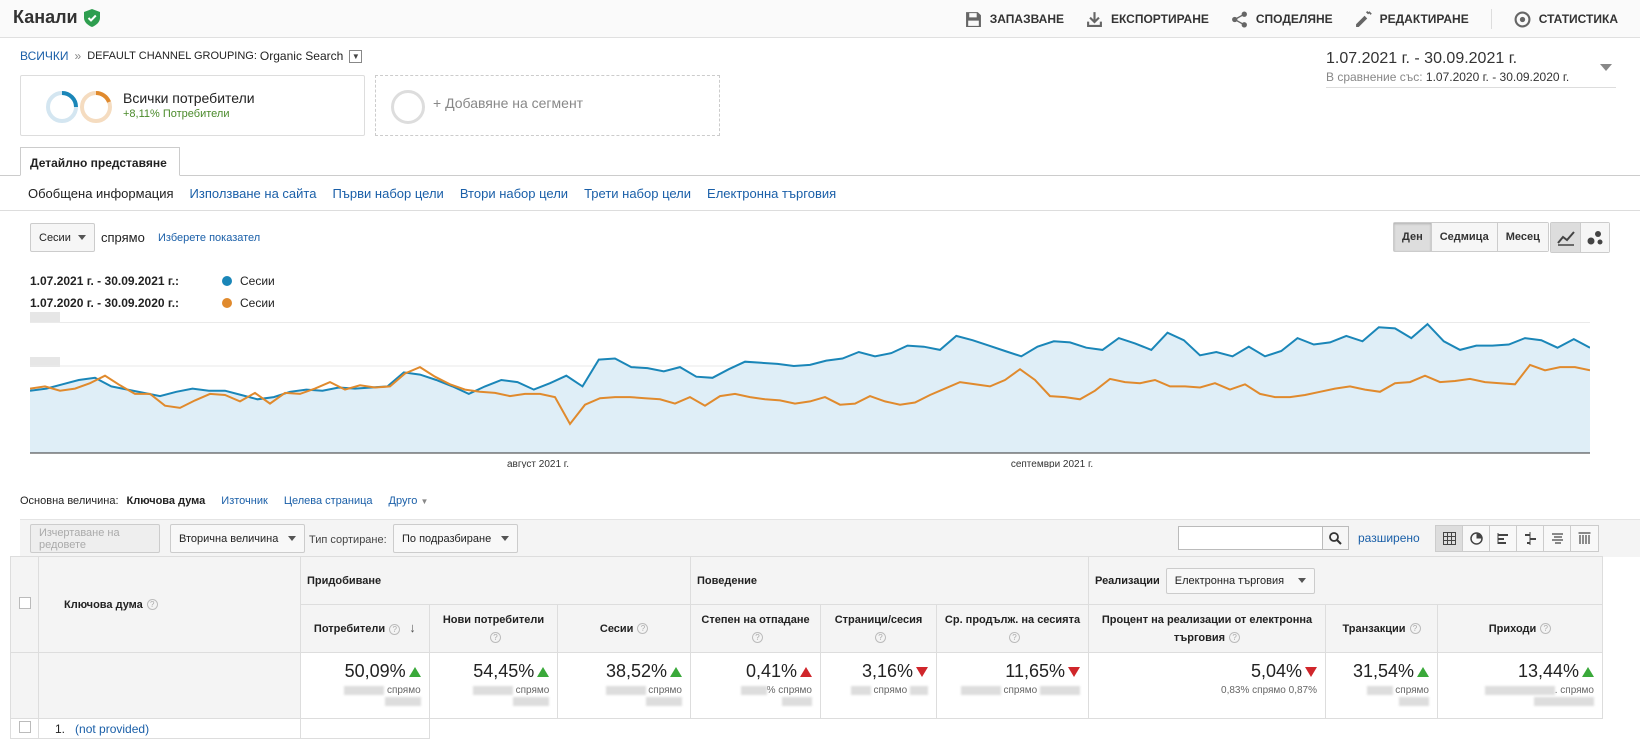 Image resolution: width=1640 pixels, height=739 pixels. I want to click on pivot-view-button, so click(1584, 538).